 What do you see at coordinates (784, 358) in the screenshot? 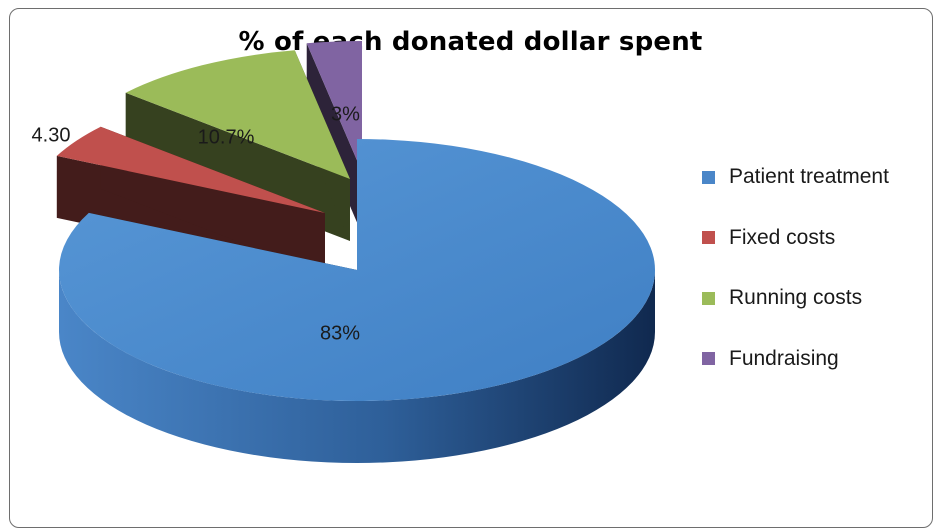
I see `legend-label: Fundraising` at bounding box center [784, 358].